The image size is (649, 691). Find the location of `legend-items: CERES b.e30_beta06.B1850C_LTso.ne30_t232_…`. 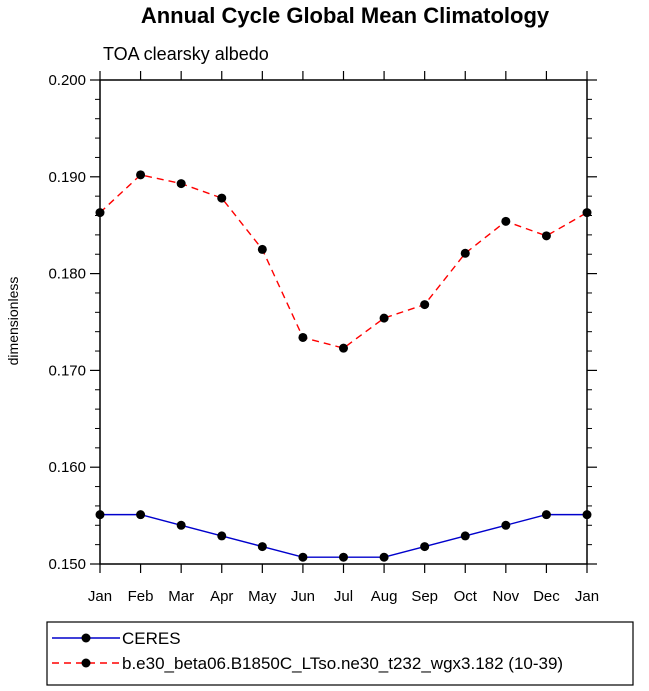

legend-items: CERES b.e30_beta06.B1850C_LTso.ne30_t232_… is located at coordinates (307, 651).